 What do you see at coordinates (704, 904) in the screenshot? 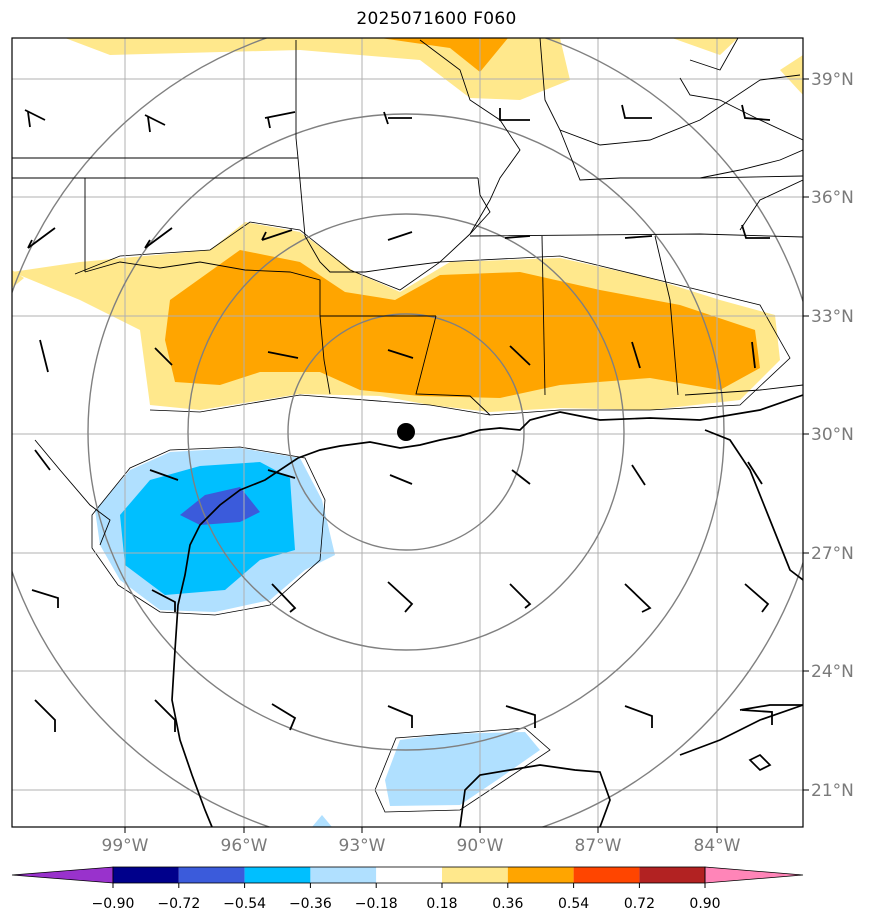
I see `colorbar-tick-label: 0.90` at bounding box center [704, 904].